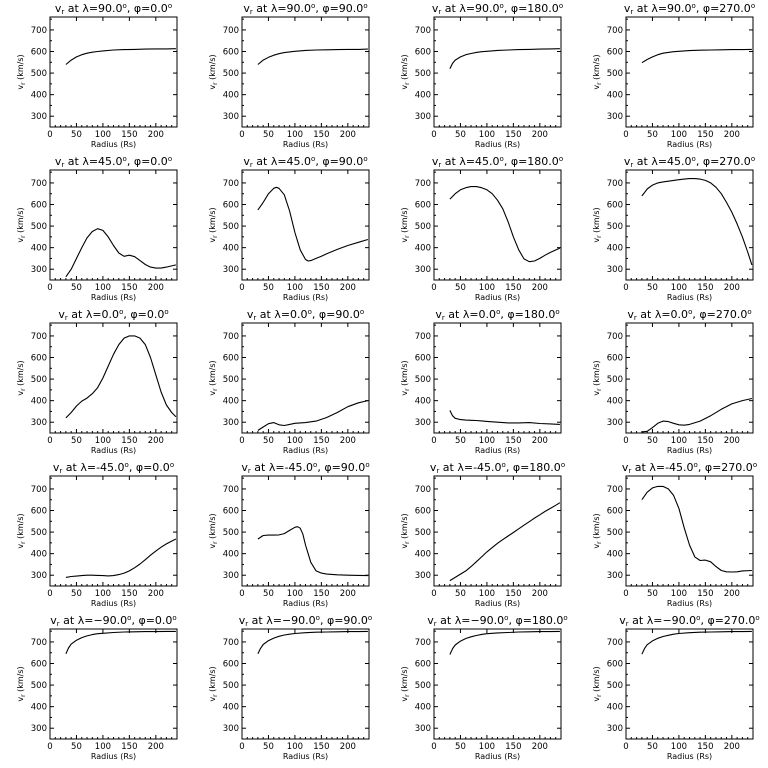 The width and height of the screenshot is (768, 768). Describe the element at coordinates (113, 468) in the screenshot. I see `chart-title: vr at λ=-45.0o, φ=0.0o` at that location.